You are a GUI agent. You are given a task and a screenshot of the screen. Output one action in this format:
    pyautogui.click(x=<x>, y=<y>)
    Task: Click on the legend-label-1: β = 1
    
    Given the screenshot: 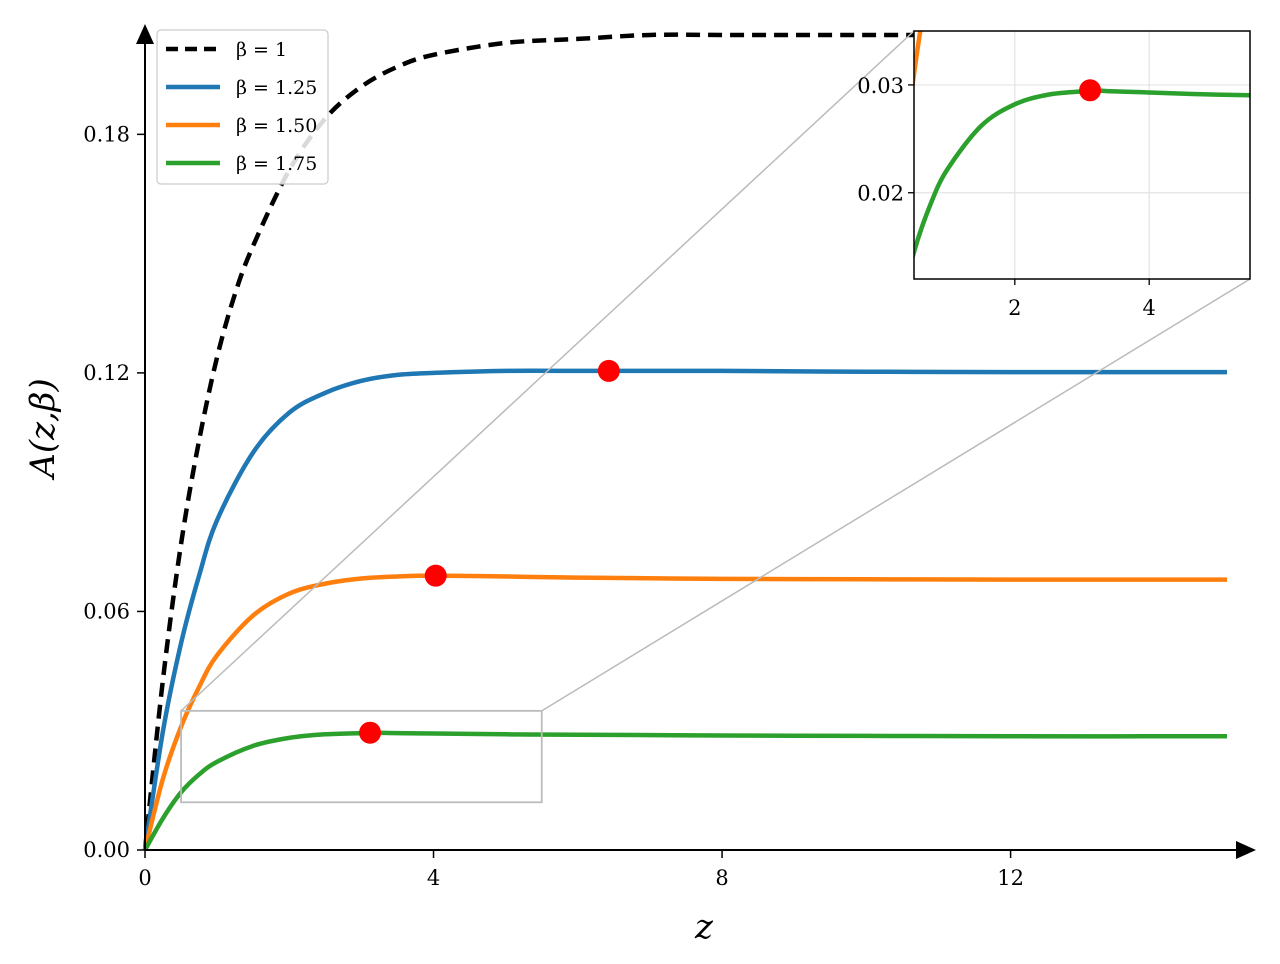 What is the action you would take?
    pyautogui.click(x=261, y=50)
    